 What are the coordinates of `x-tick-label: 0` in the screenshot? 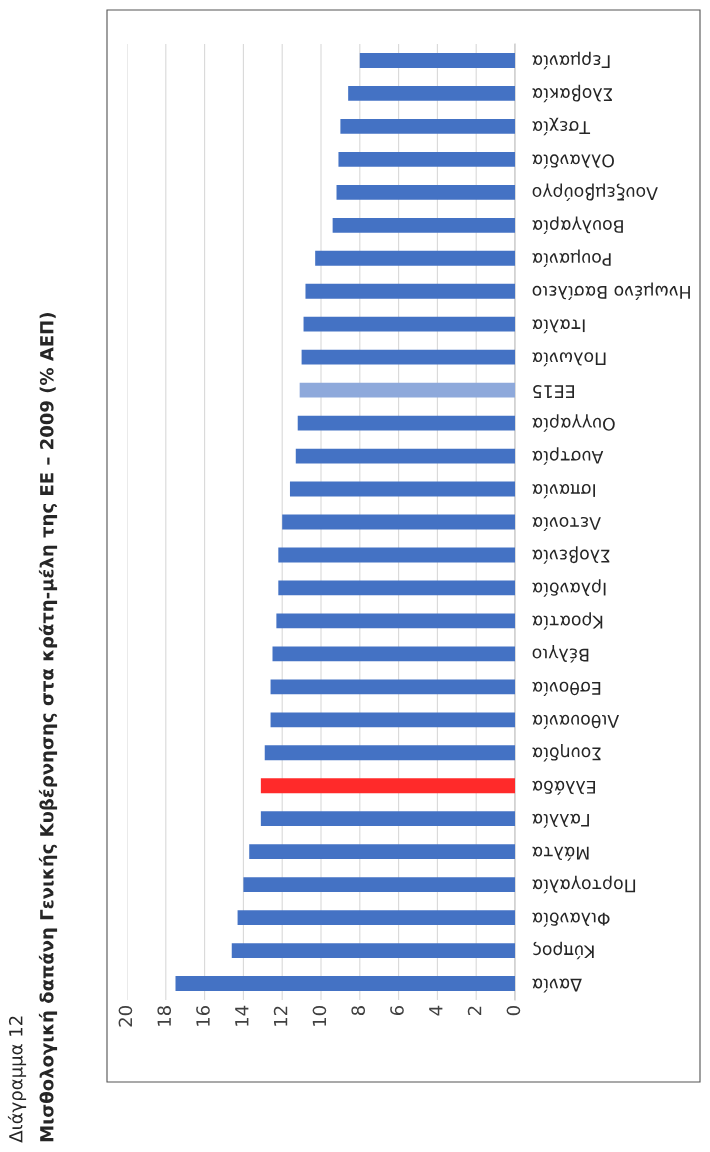 It's located at (513, 1011).